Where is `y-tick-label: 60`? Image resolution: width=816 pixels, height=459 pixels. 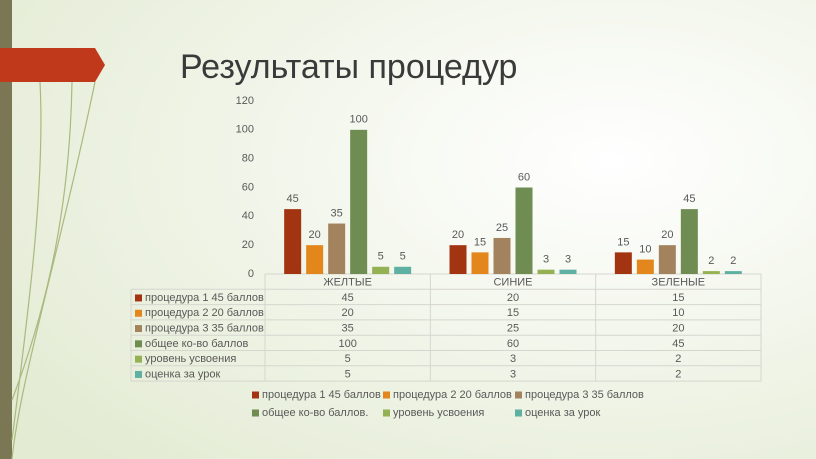
y-tick-label: 60 is located at coordinates (248, 187).